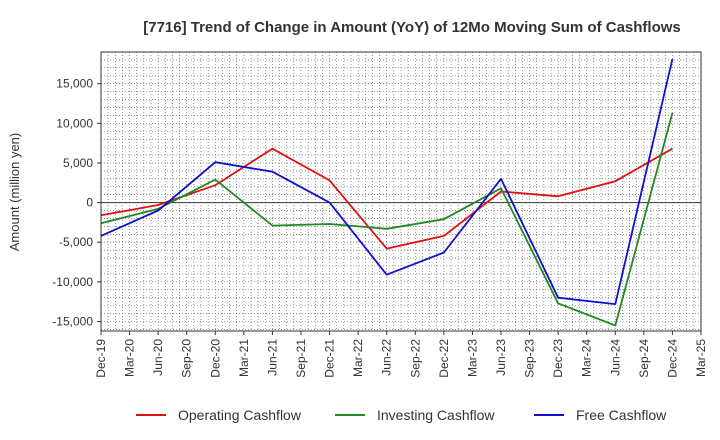  I want to click on y-tick-label: 5,000, so click(78, 163).